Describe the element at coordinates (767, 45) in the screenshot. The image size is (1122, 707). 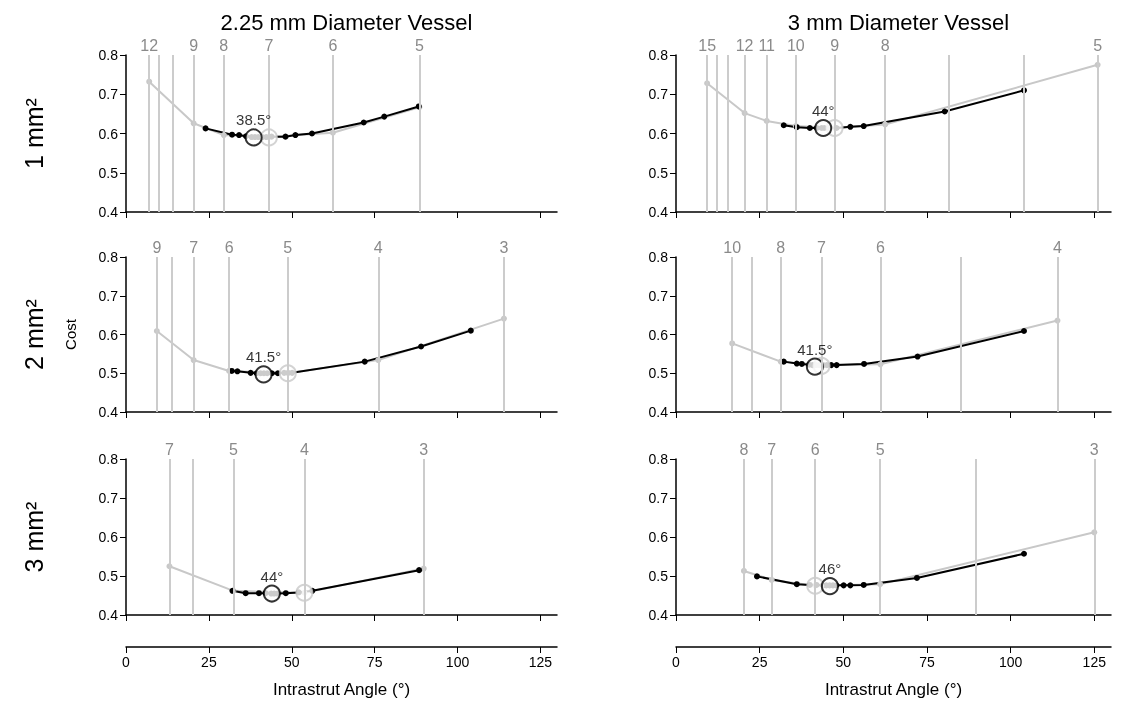
I see `text: 11` at that location.